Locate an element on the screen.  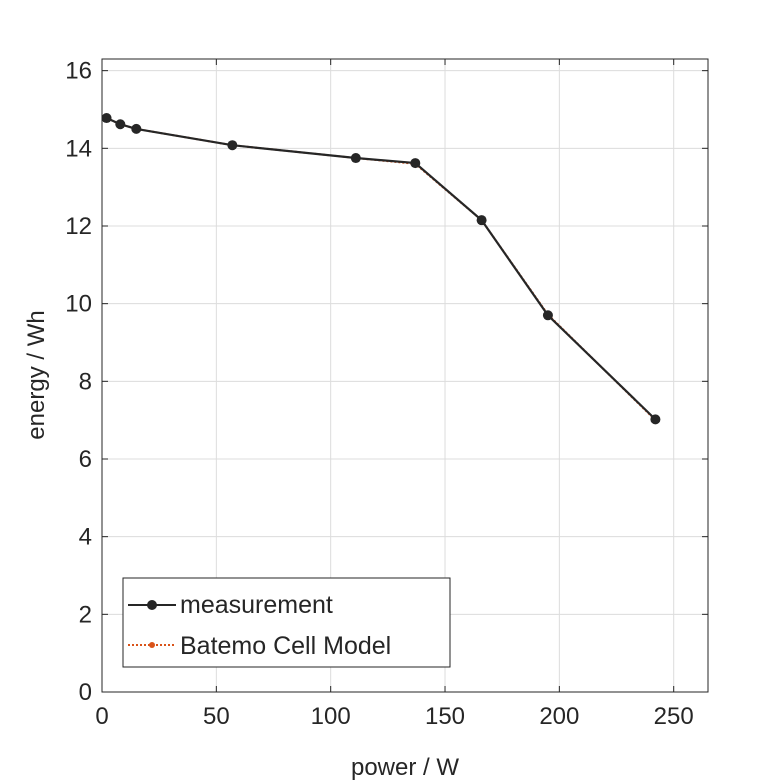
legend-box is located at coordinates (286, 622).